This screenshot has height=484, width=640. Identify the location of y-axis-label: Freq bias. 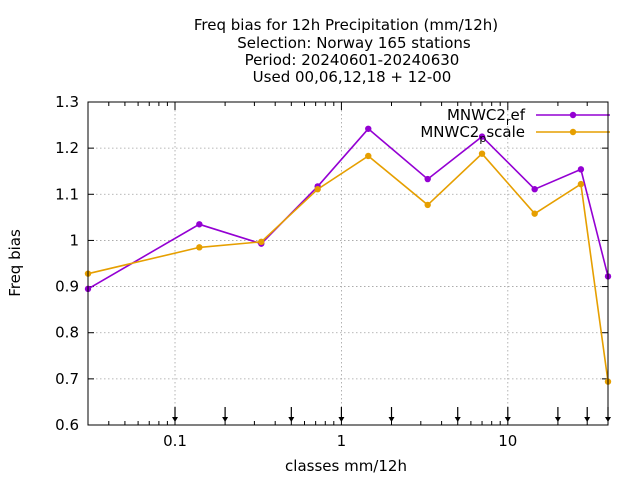
(15, 263).